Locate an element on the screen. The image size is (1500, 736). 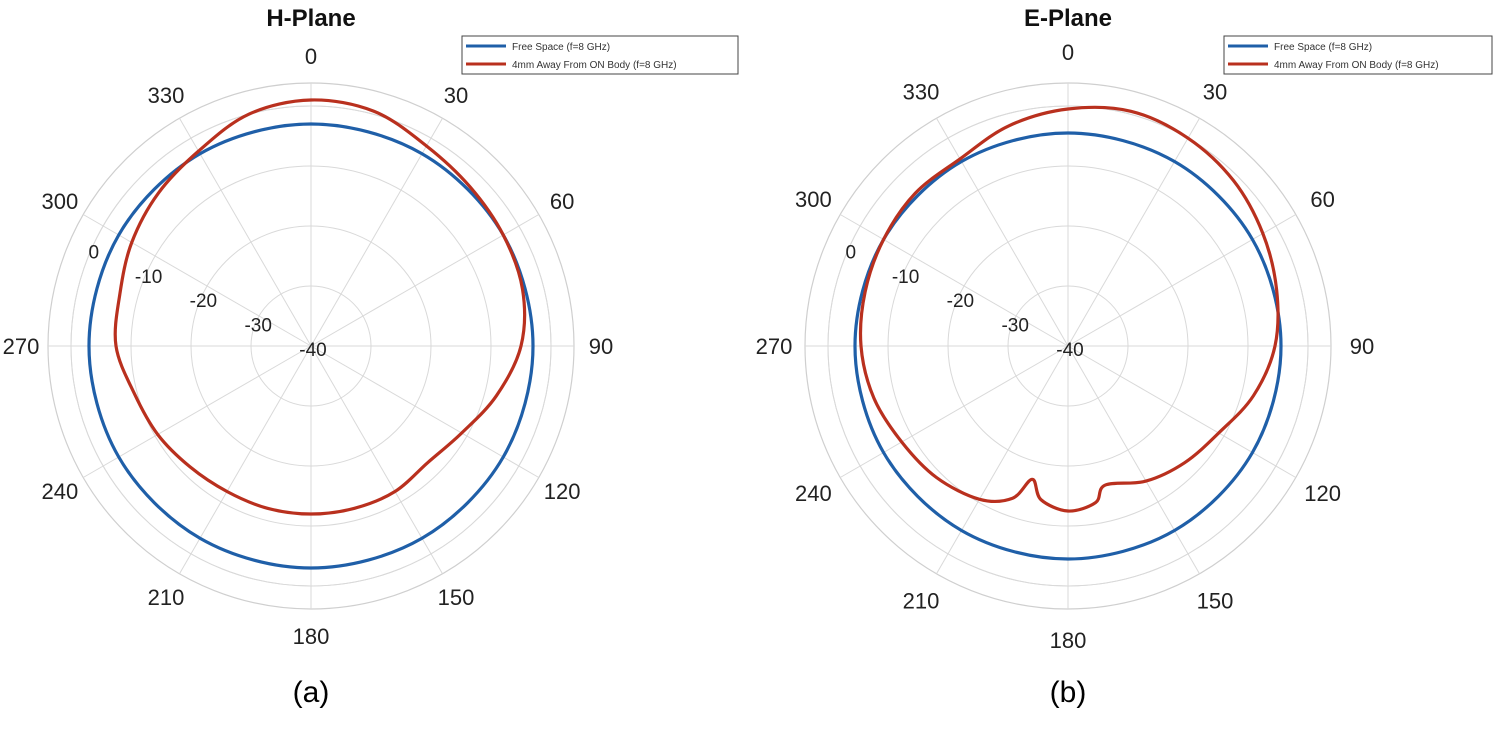
chart-title: H-Plane is located at coordinates (310, 18).